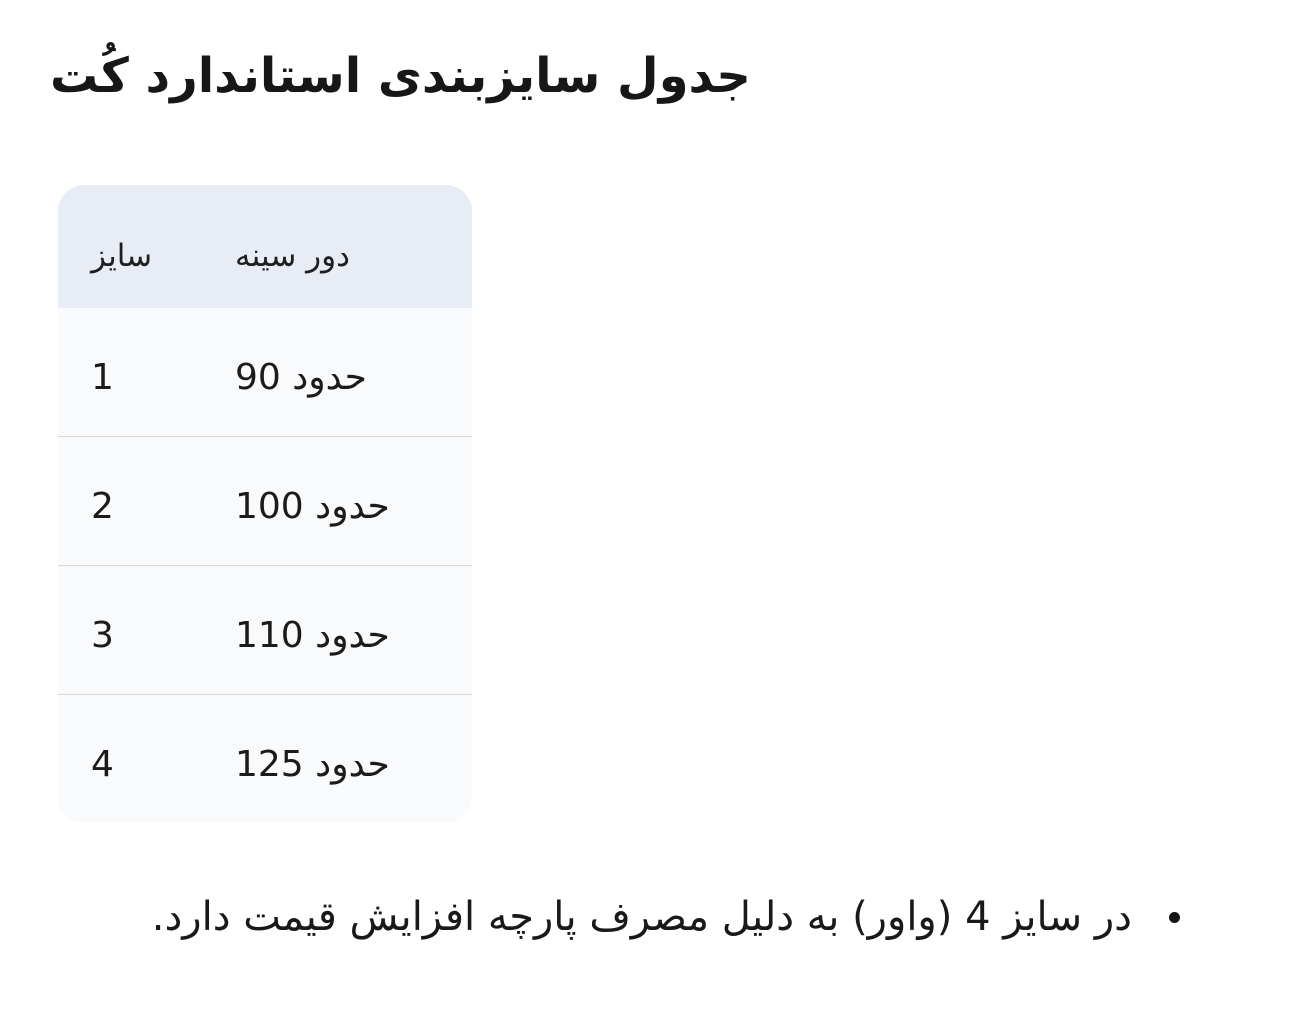 The width and height of the screenshot is (1290, 1029). Describe the element at coordinates (1174, 917) in the screenshot. I see `bullet-icon` at that location.